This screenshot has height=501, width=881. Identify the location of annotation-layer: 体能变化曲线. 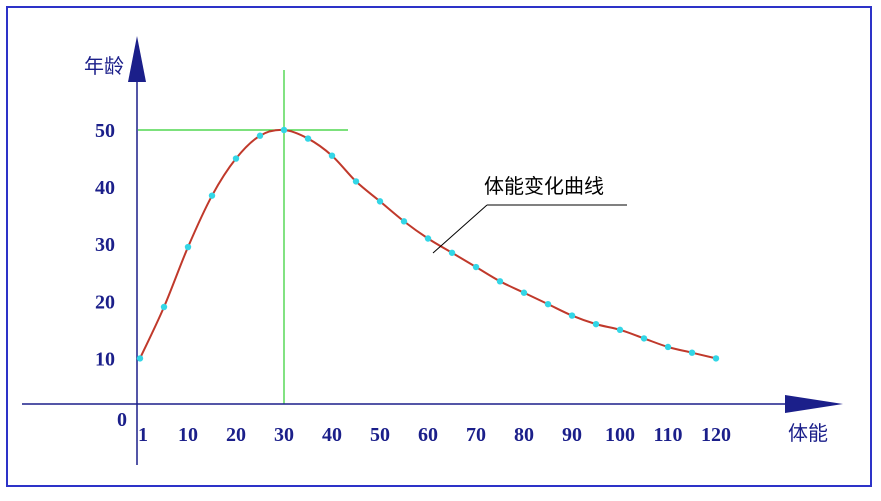
(529, 214).